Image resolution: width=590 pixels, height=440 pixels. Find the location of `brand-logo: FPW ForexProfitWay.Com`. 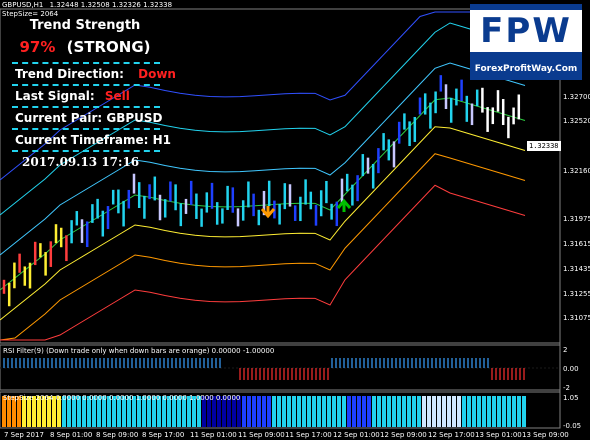

brand-logo: FPW ForexProfitWay.Com is located at coordinates (526, 42).